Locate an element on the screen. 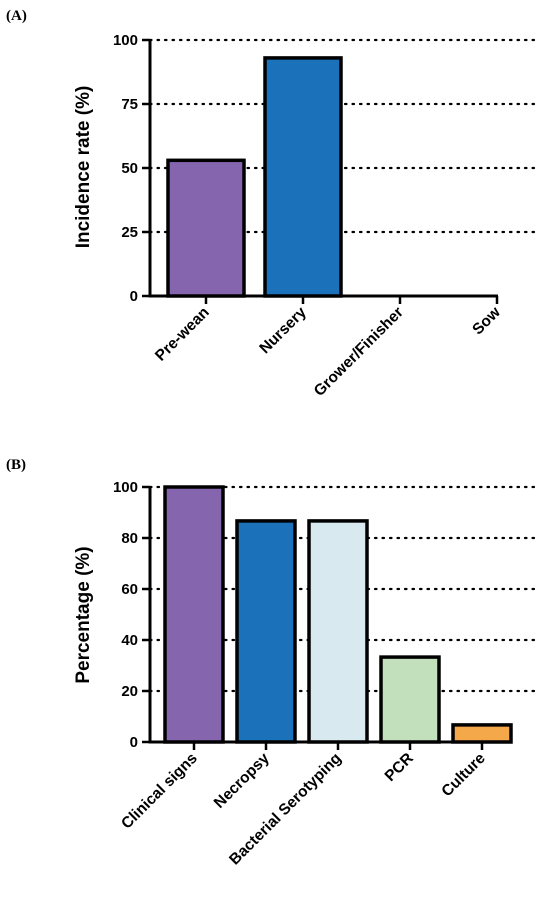  panel-a-category-label: Sow is located at coordinates (486, 320).